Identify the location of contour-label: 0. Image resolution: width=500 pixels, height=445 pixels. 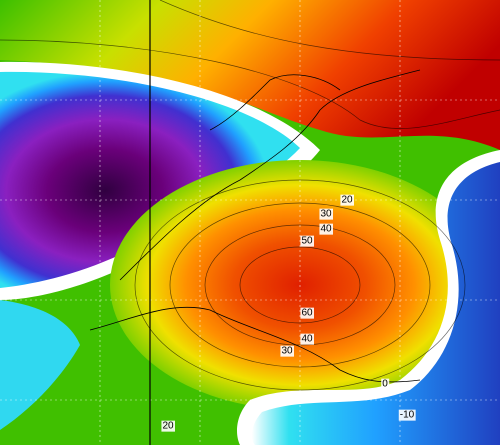
(385, 384).